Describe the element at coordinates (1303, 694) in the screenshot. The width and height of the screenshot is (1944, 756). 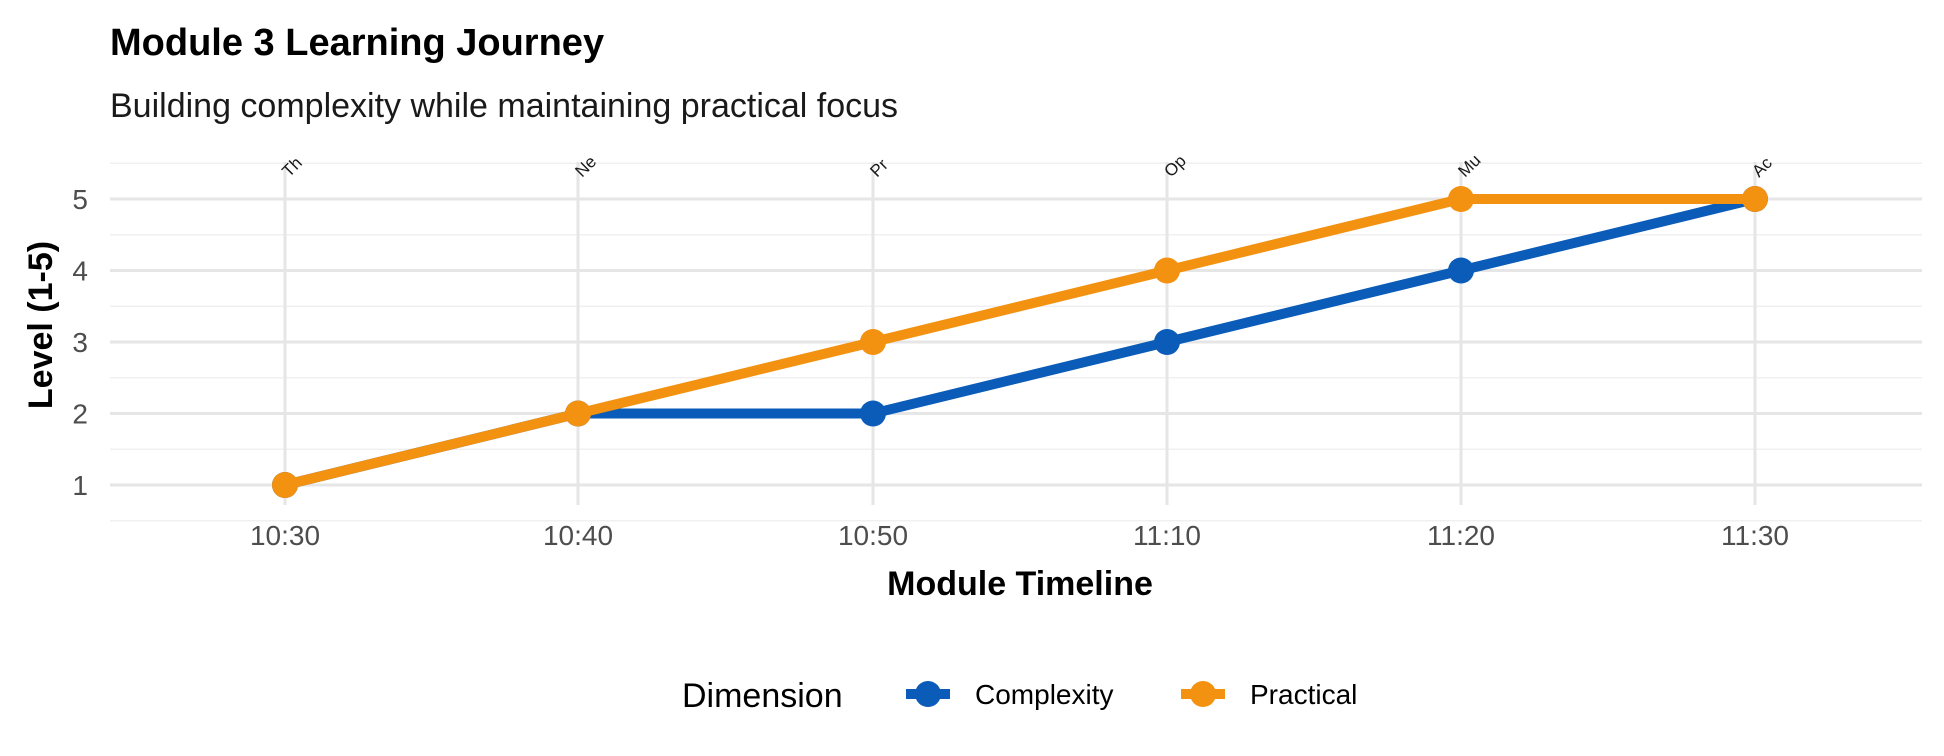
I see `legend-label: Practical` at that location.